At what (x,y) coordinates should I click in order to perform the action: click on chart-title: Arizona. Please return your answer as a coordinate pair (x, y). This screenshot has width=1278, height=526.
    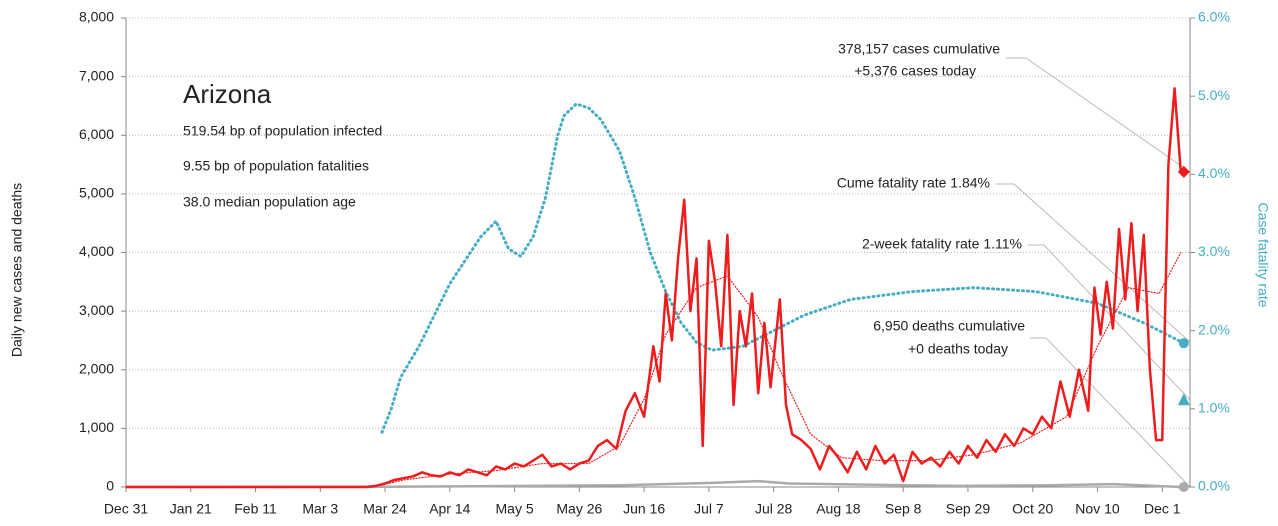
    Looking at the image, I should click on (227, 94).